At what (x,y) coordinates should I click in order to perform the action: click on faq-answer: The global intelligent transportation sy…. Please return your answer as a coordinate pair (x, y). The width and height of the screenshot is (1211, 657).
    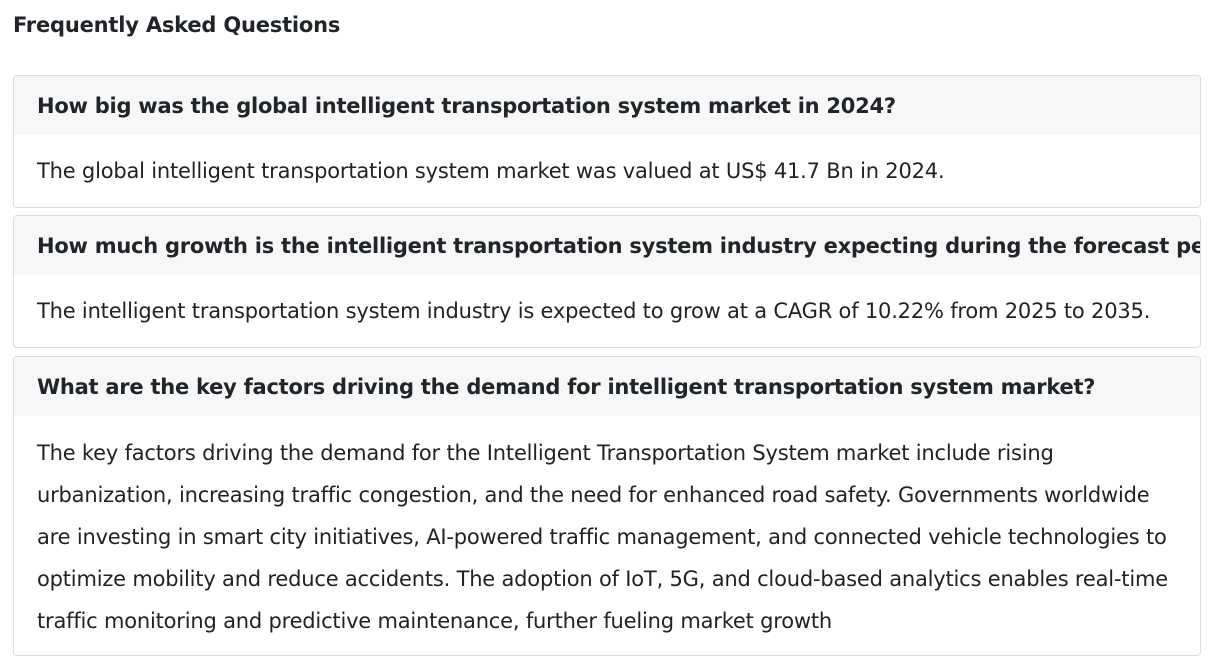
    Looking at the image, I should click on (491, 171).